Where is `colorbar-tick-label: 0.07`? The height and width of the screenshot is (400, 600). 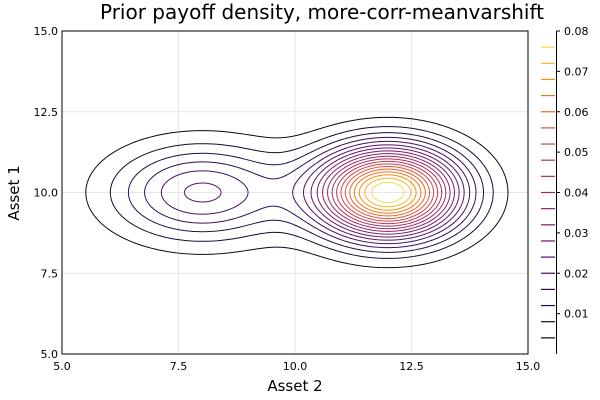 colorbar-tick-label: 0.07 is located at coordinates (576, 71).